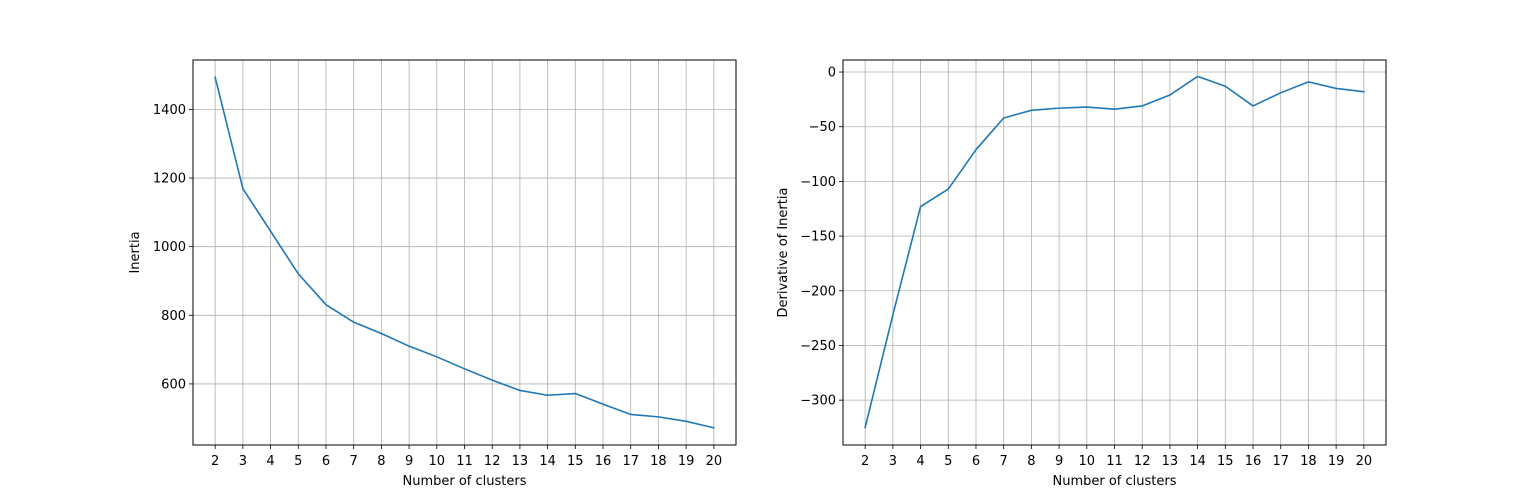 This screenshot has width=1540, height=500. Describe the element at coordinates (818, 182) in the screenshot. I see `y-tick-label: −100` at that location.